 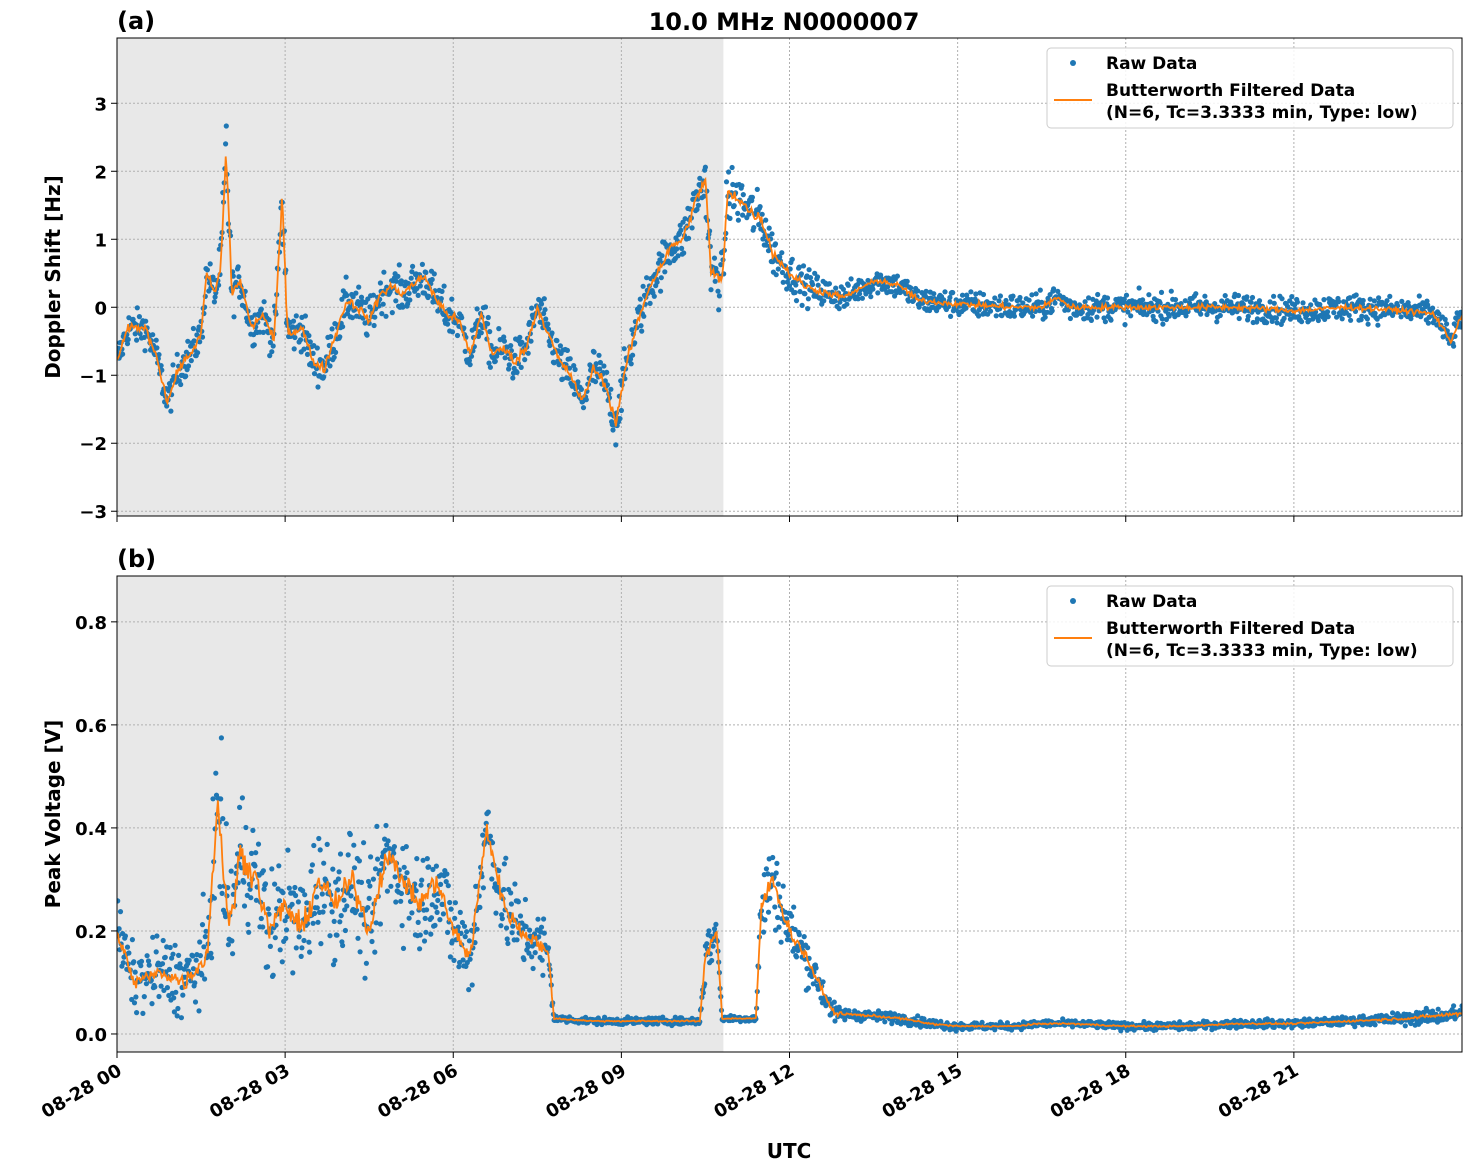 What do you see at coordinates (1250, 88) in the screenshot?
I see `legend-box` at bounding box center [1250, 88].